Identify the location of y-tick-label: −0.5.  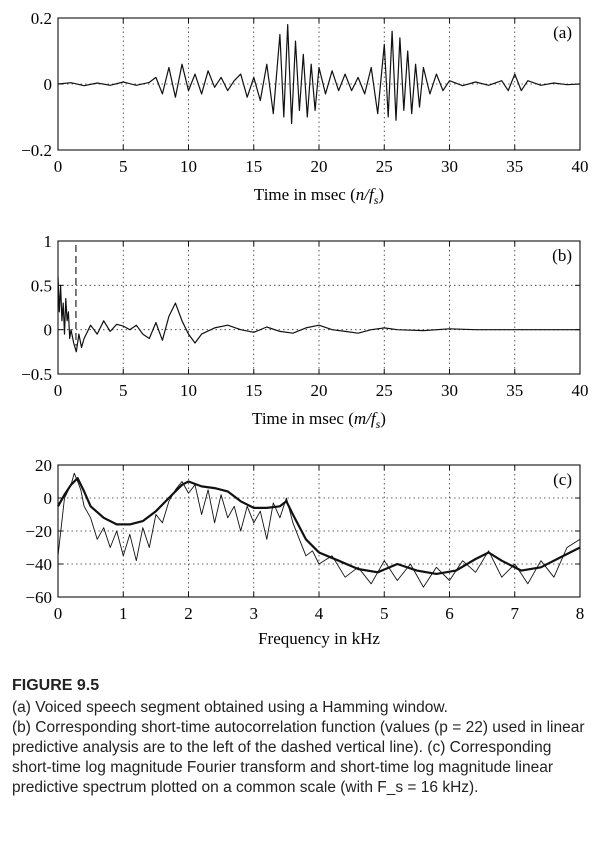
(36, 374).